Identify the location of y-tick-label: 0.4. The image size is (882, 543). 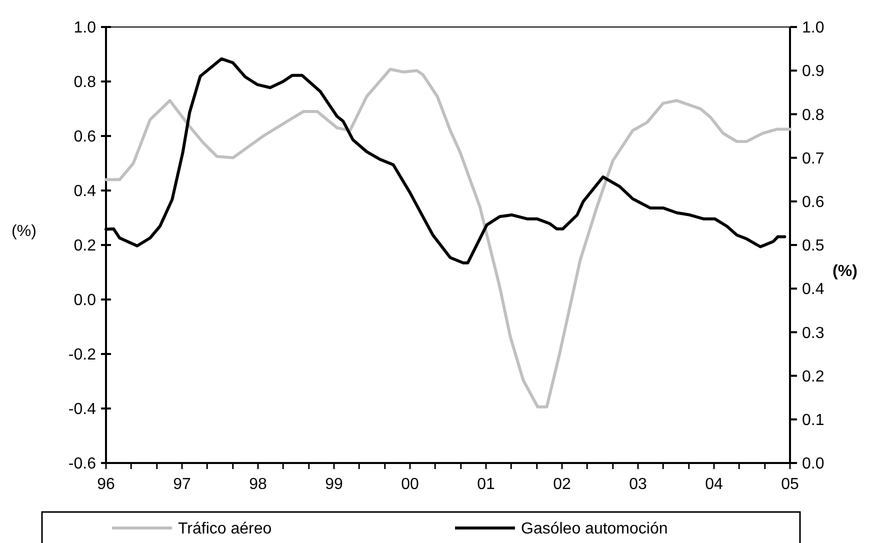
(85, 191).